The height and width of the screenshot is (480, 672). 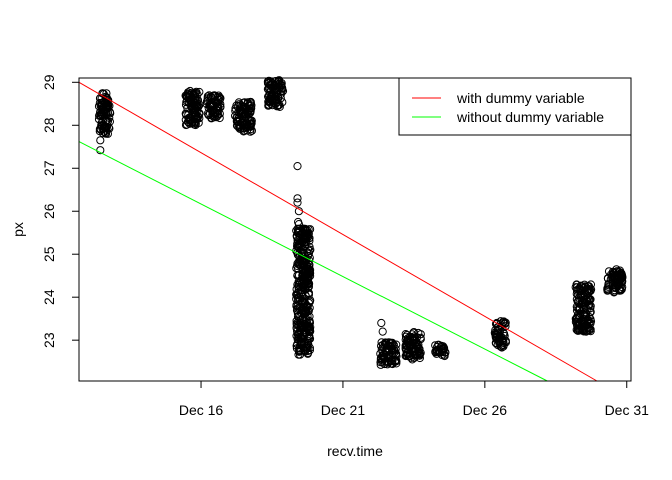 What do you see at coordinates (49, 254) in the screenshot?
I see `y-tick-label: 25` at bounding box center [49, 254].